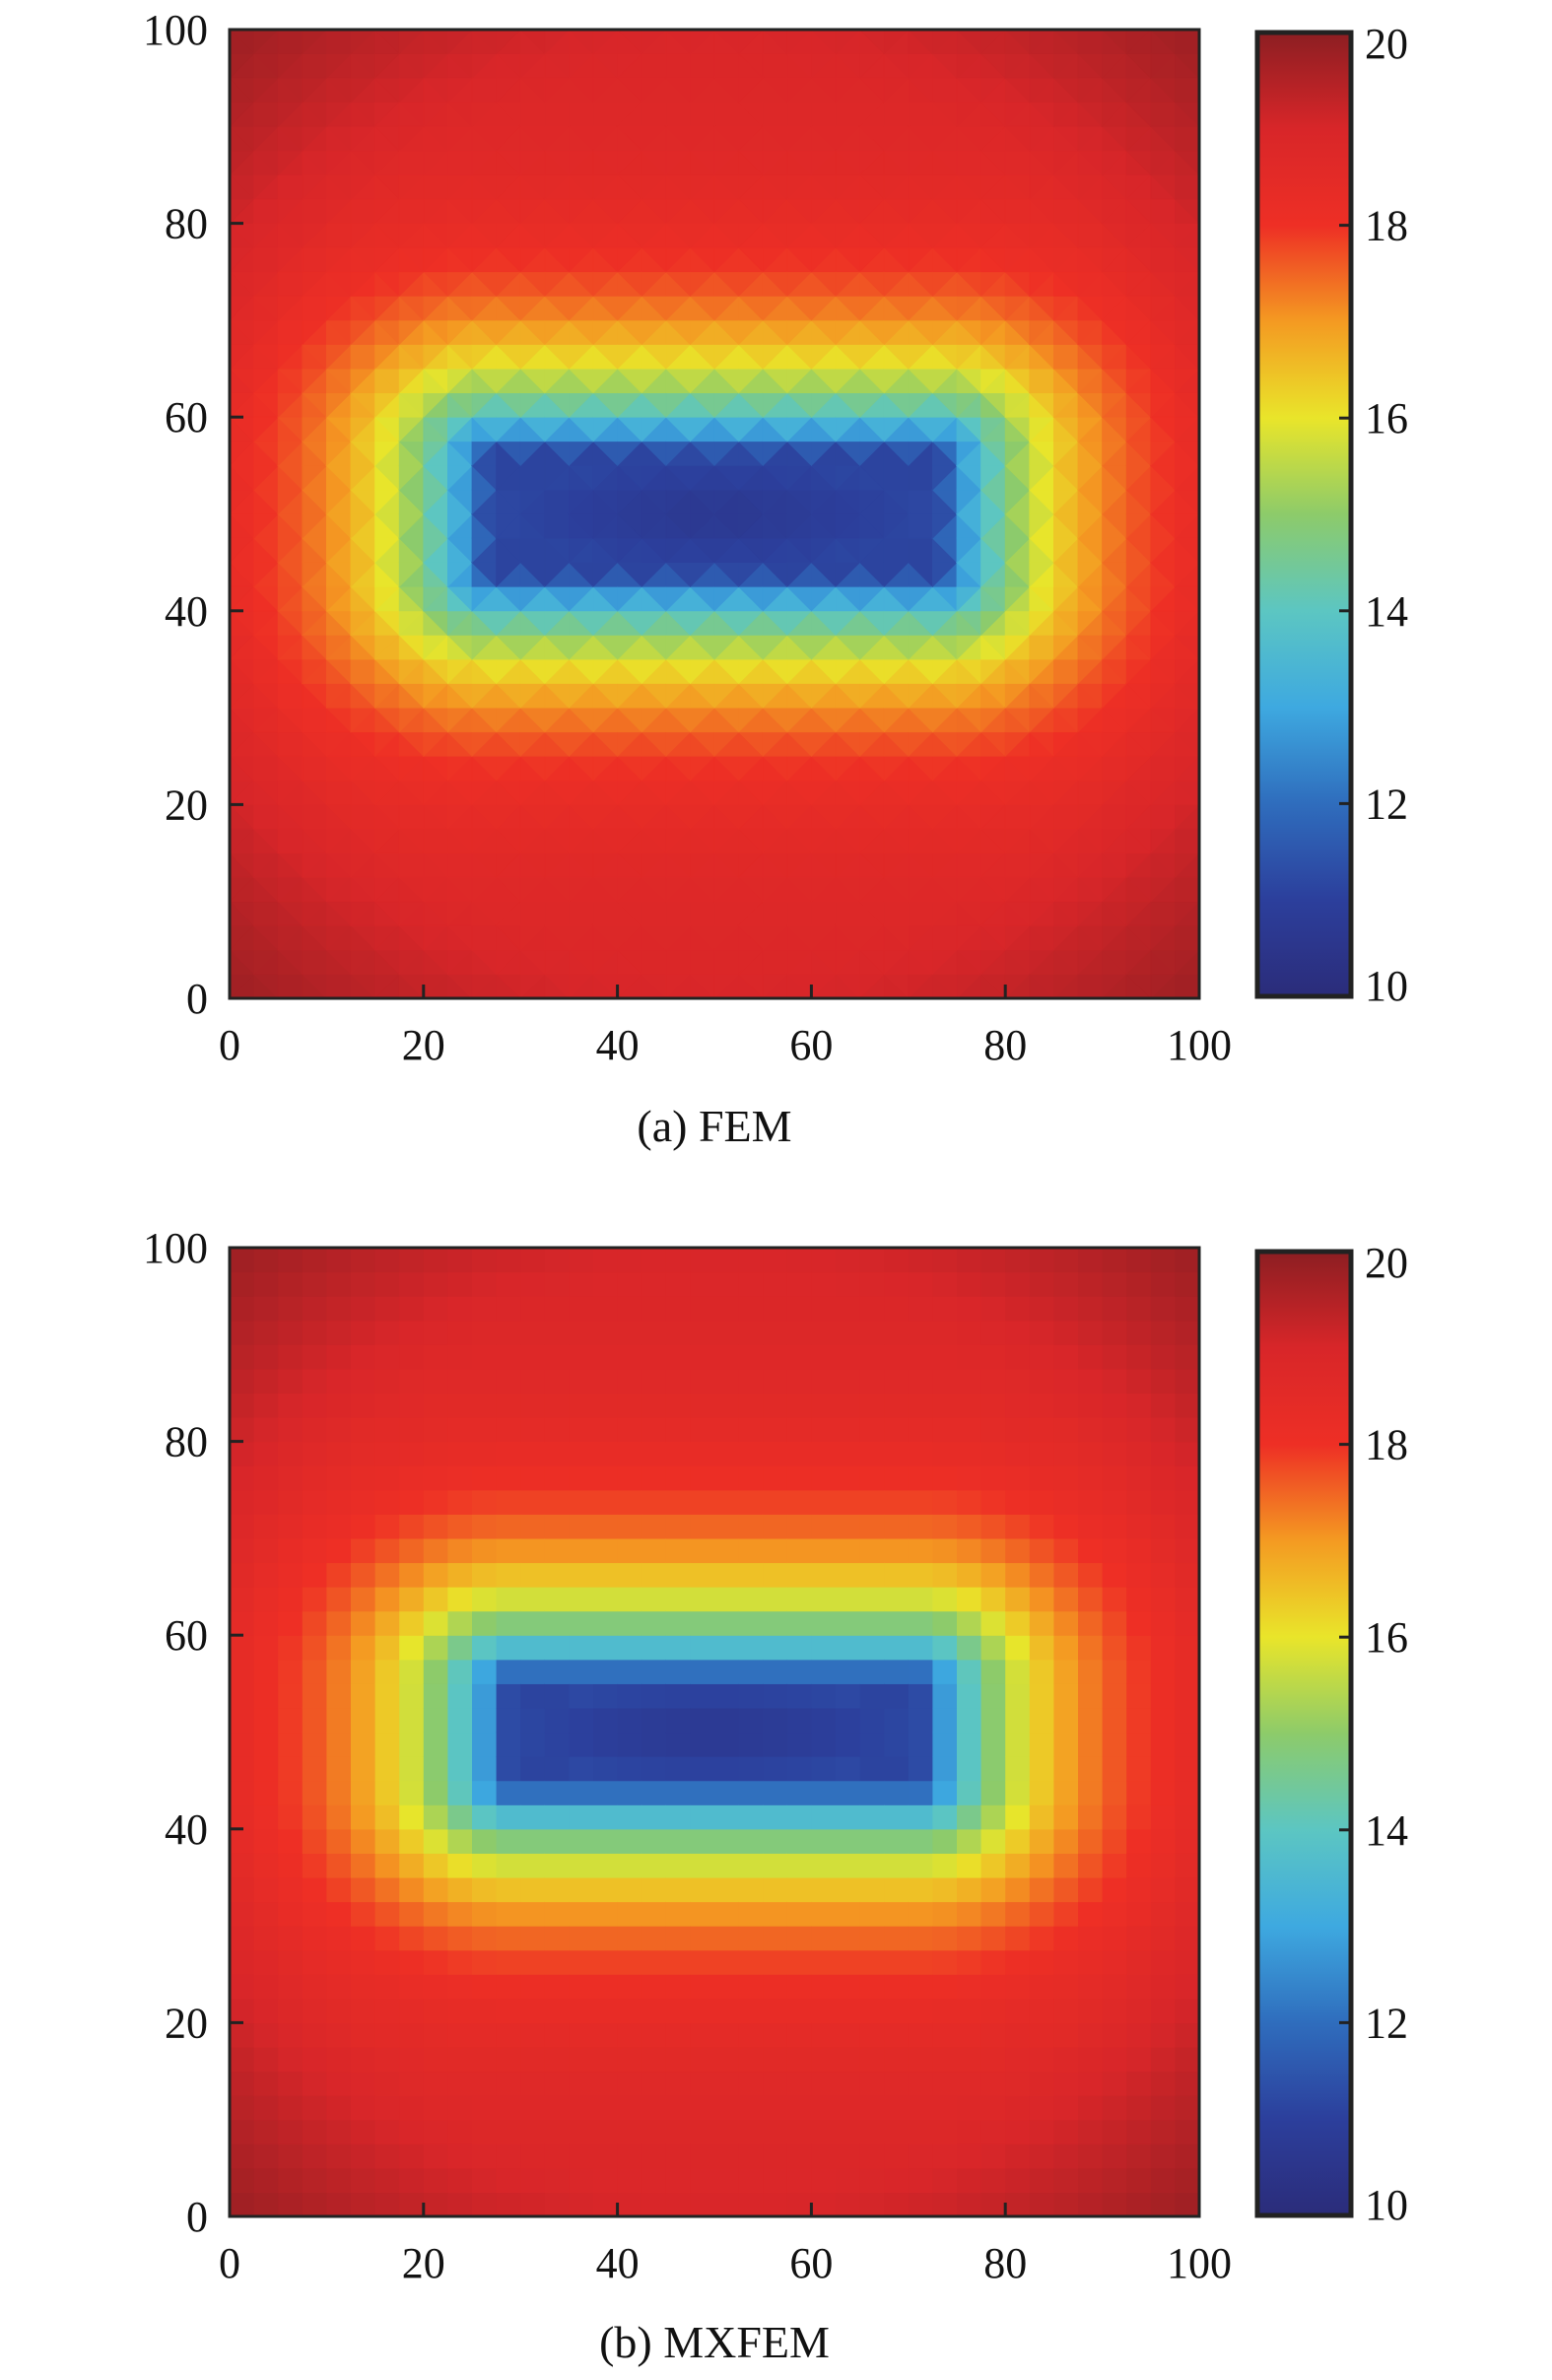  I want to click on x-tick-label: 0, so click(229, 2263).